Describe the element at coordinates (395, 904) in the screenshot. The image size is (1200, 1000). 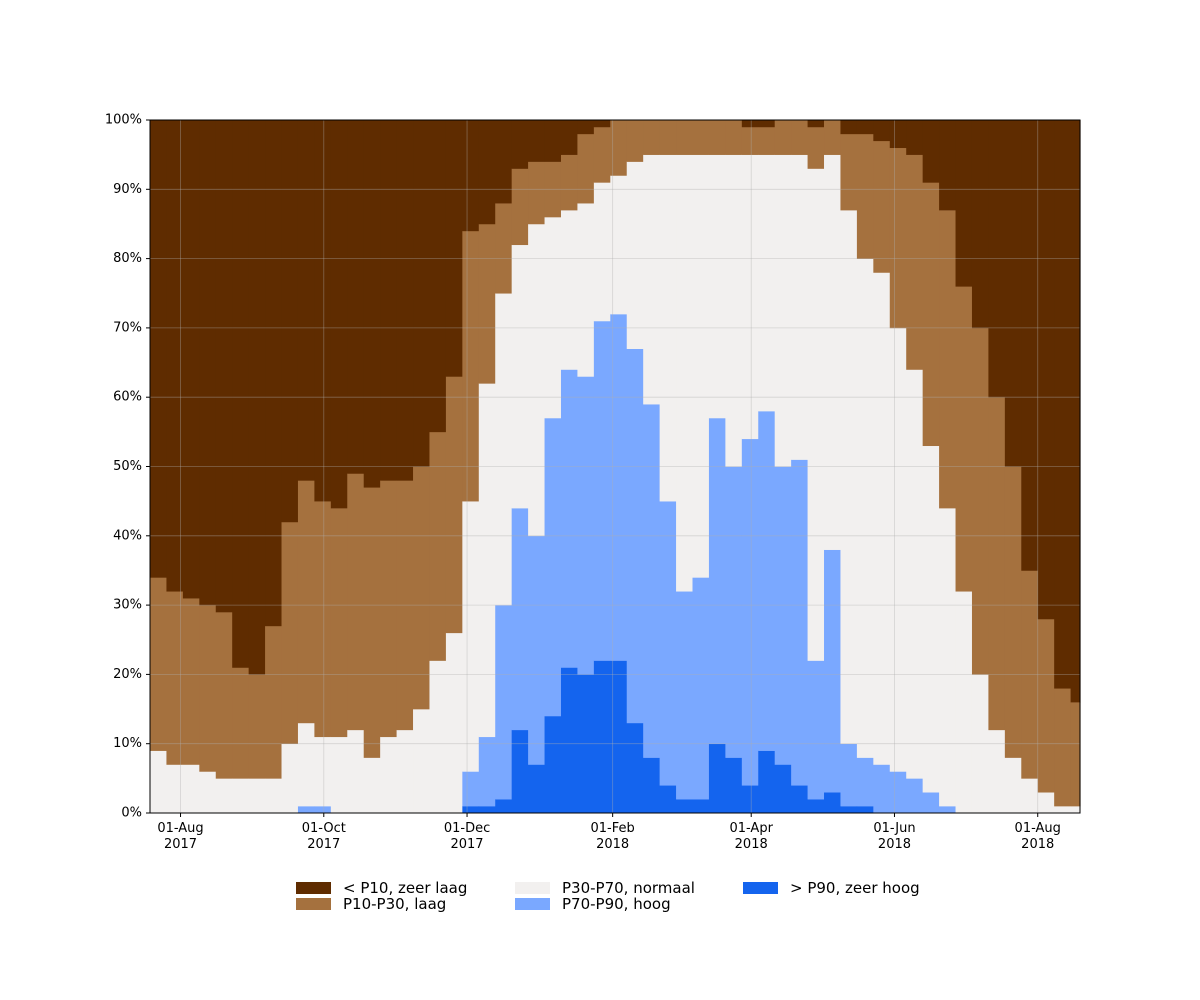
I see `legend-label: P10-P30, laag` at that location.